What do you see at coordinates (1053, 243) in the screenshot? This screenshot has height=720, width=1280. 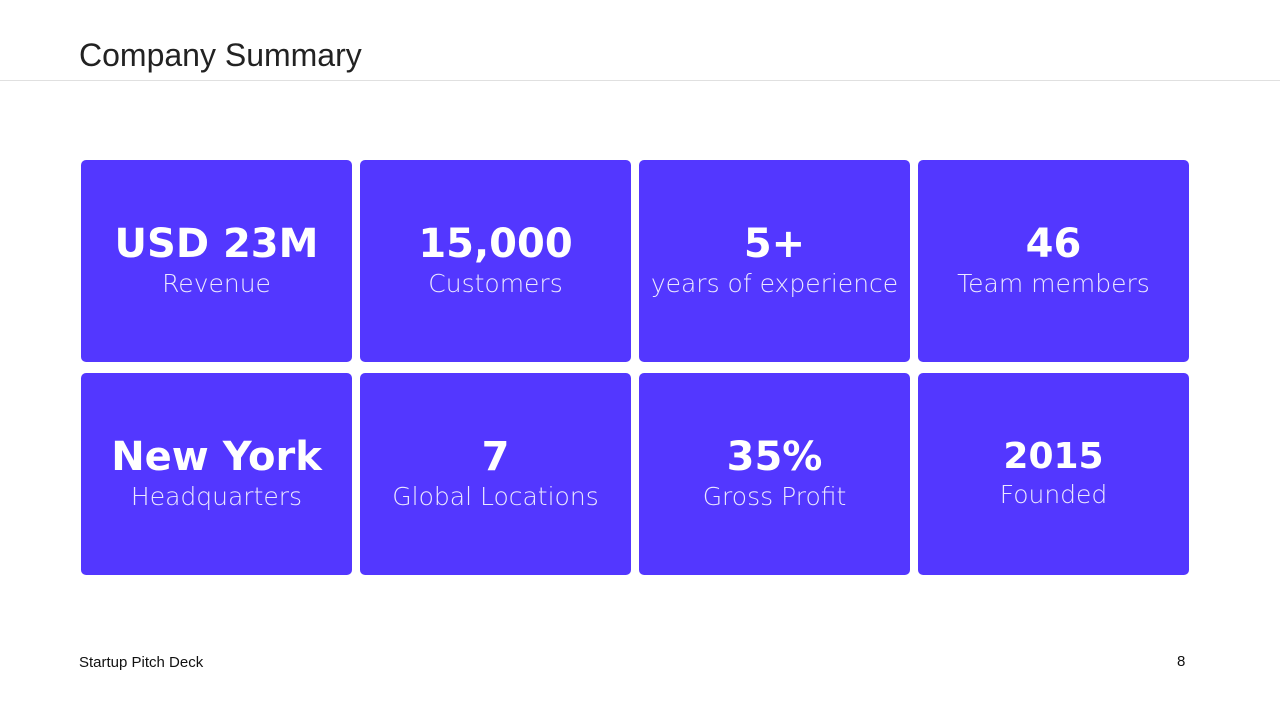 I see `stat-value: 46` at bounding box center [1053, 243].